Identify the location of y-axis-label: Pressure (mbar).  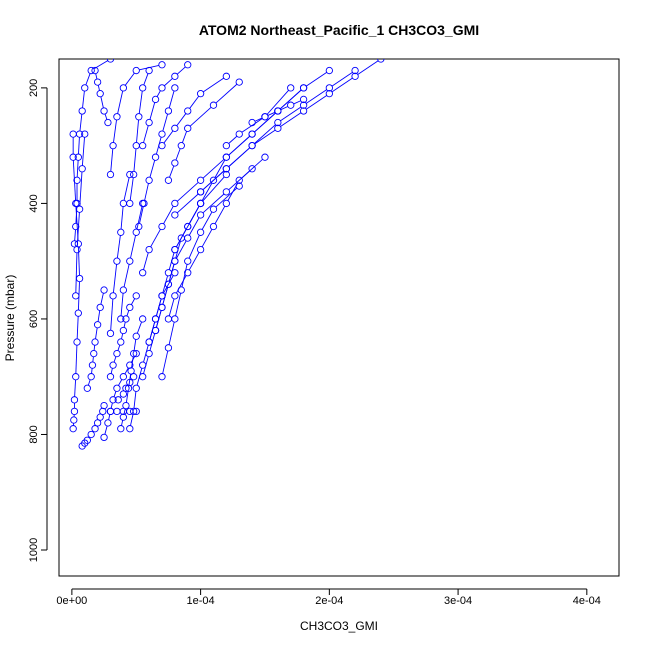
(10, 318).